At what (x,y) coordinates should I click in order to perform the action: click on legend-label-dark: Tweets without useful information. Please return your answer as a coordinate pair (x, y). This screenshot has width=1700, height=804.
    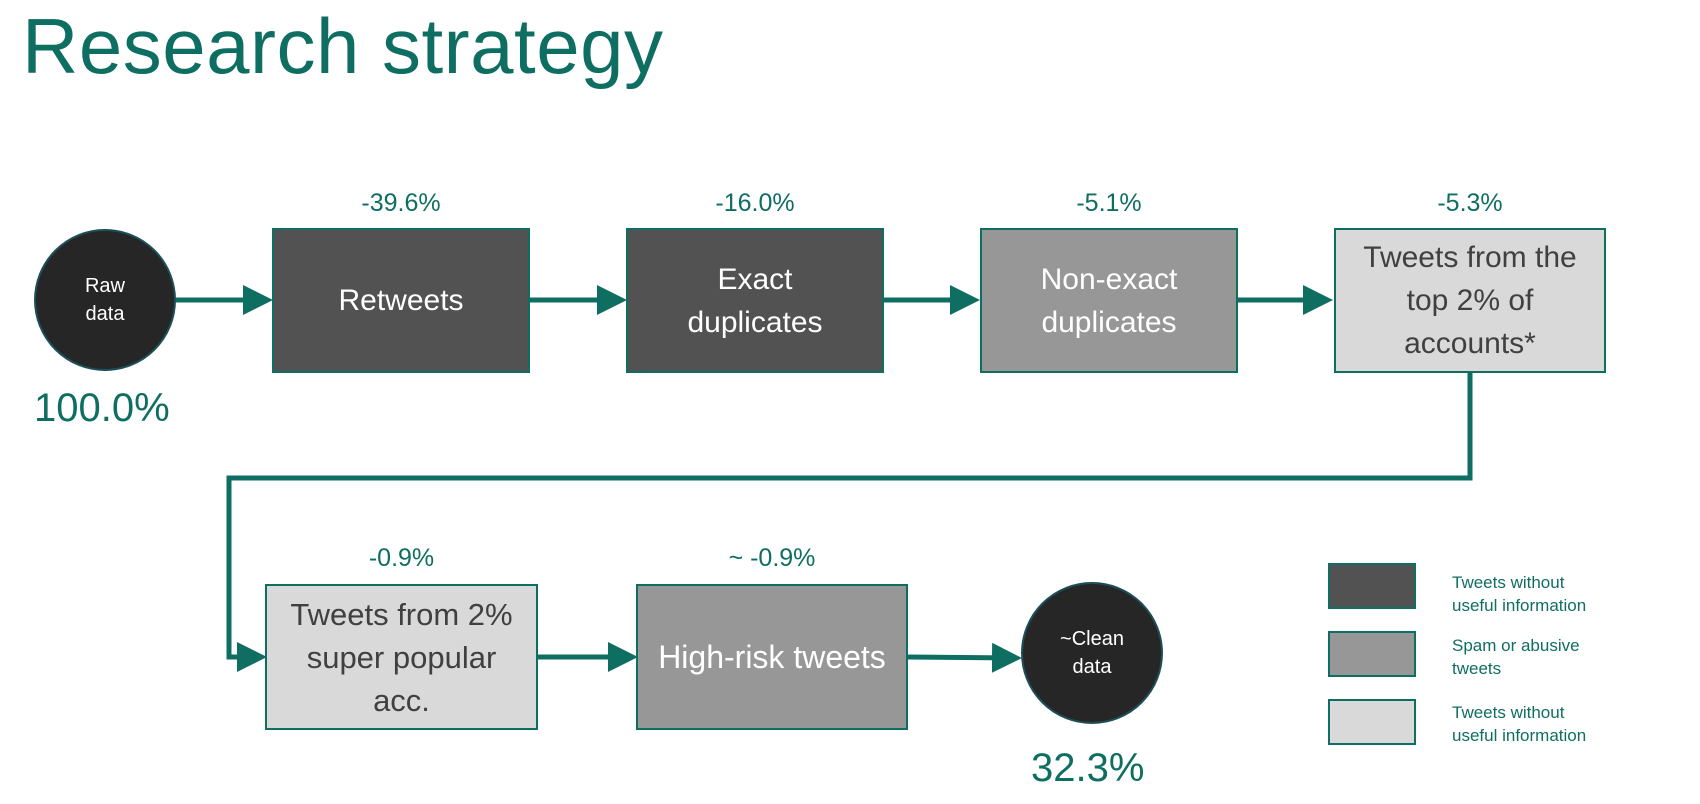
    Looking at the image, I should click on (1519, 594).